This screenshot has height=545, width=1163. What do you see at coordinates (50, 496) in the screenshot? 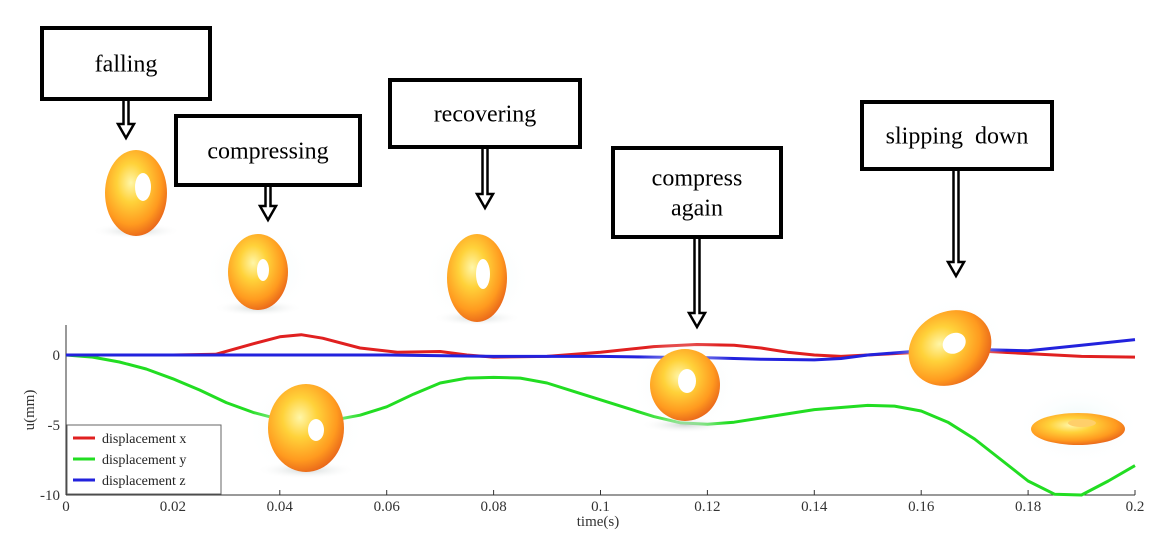
I see `y-tick-label: -10` at bounding box center [50, 496].